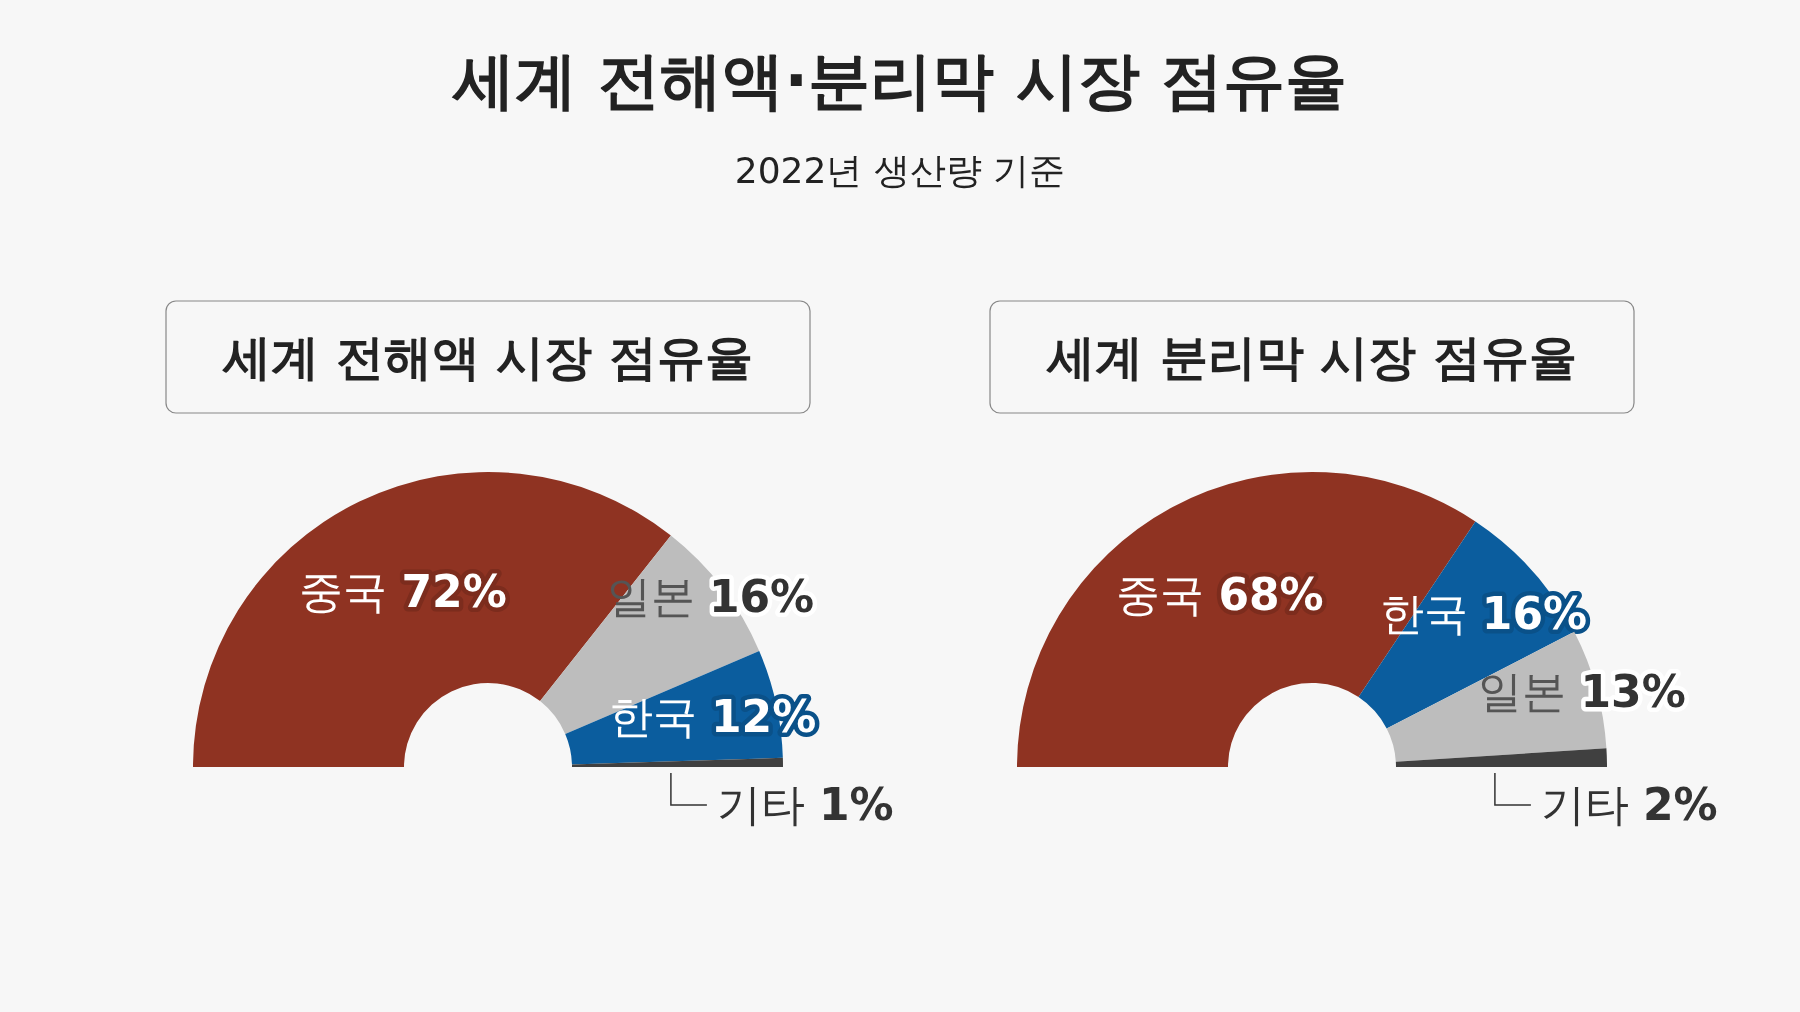 The height and width of the screenshot is (1012, 1800). What do you see at coordinates (1311, 357) in the screenshot?
I see `chart-title: 세계 분리막 시장 점유율` at bounding box center [1311, 357].